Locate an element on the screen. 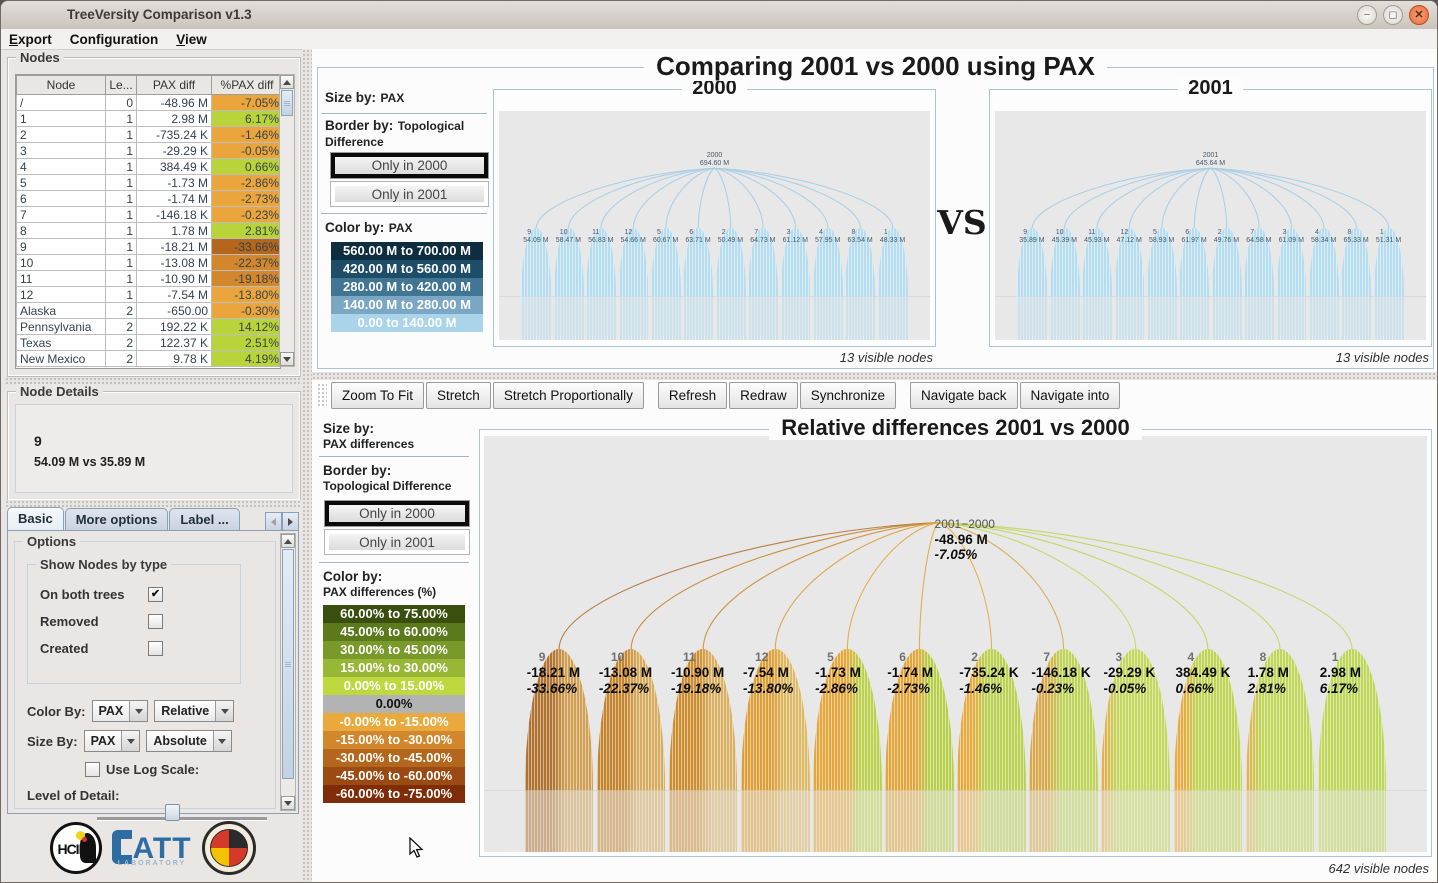  options-scrollbar is located at coordinates (288, 672).